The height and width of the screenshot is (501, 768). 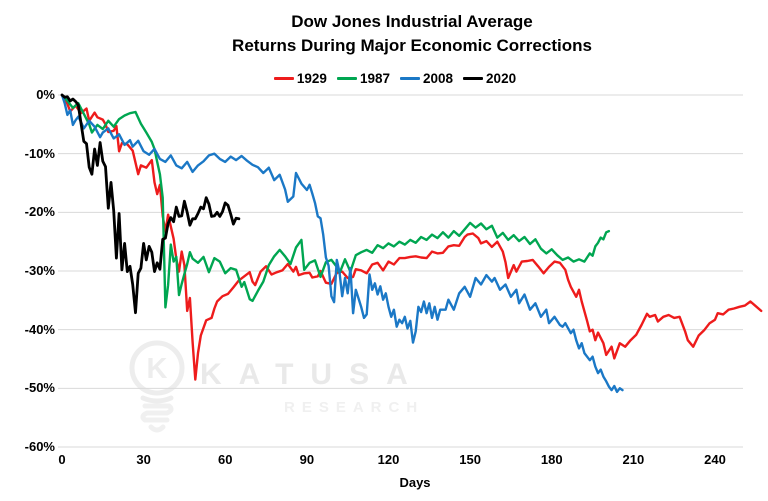 What do you see at coordinates (312, 374) in the screenshot?
I see `watermark-brand-text: KATUSA` at bounding box center [312, 374].